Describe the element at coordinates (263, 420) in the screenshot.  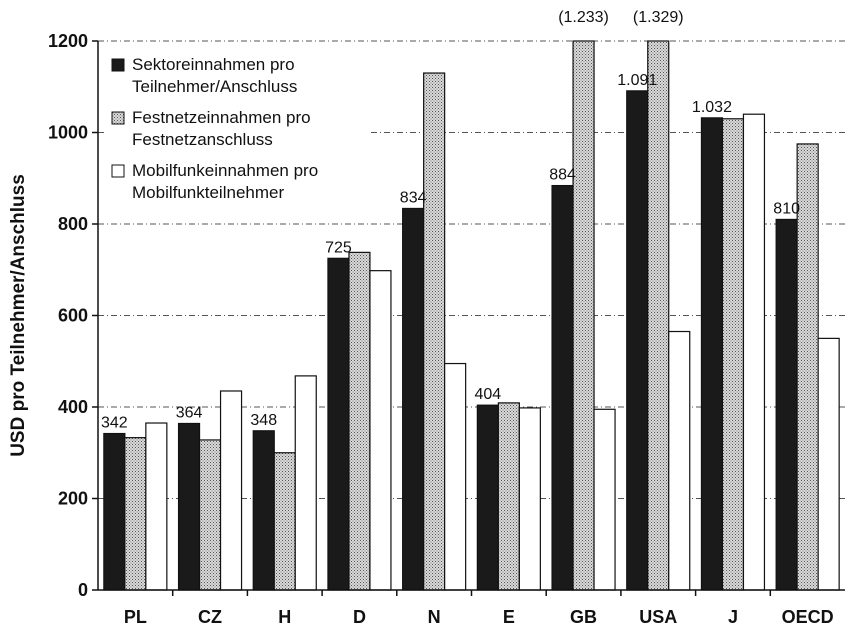
I see `data-label: 348` at that location.